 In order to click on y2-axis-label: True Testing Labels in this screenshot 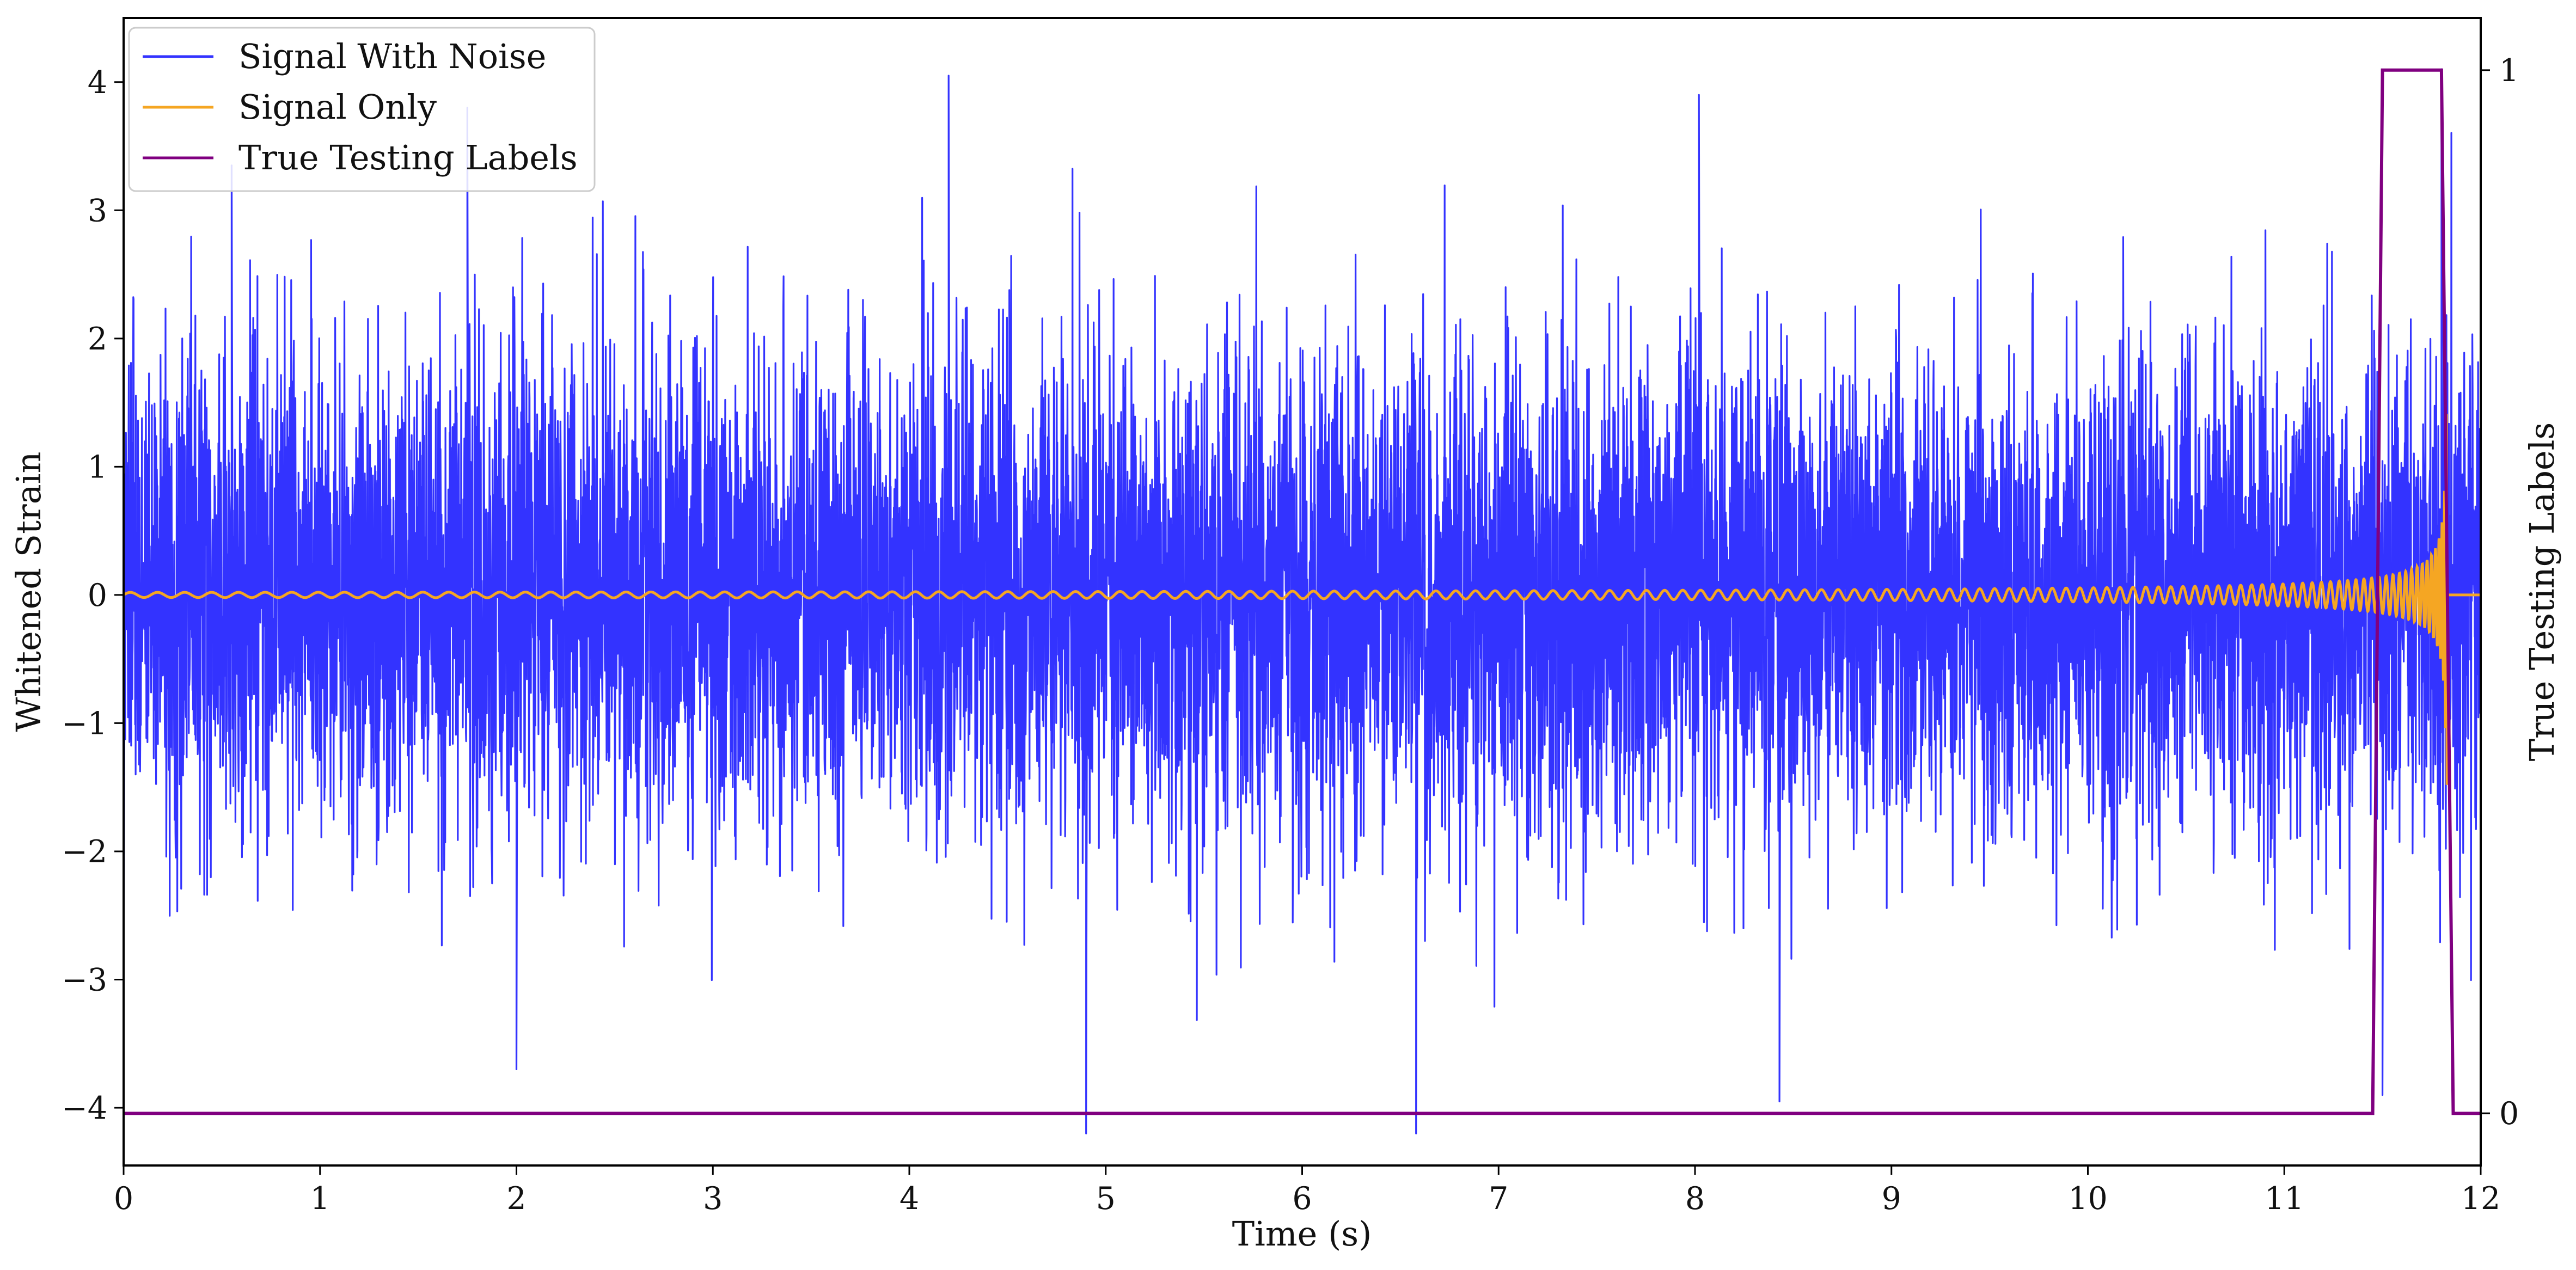, I will do `click(2542, 592)`.